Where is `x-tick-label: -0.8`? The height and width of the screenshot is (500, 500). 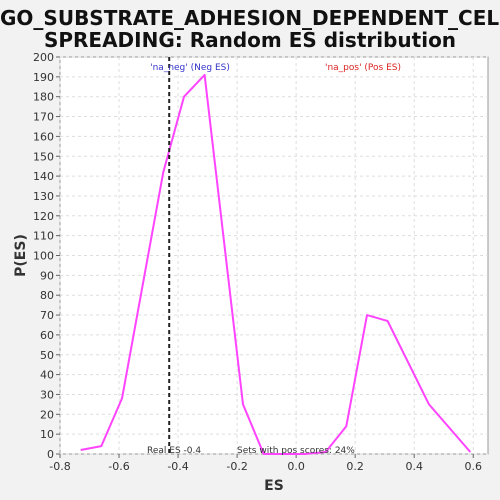 x-tick-label: -0.8 is located at coordinates (59, 466).